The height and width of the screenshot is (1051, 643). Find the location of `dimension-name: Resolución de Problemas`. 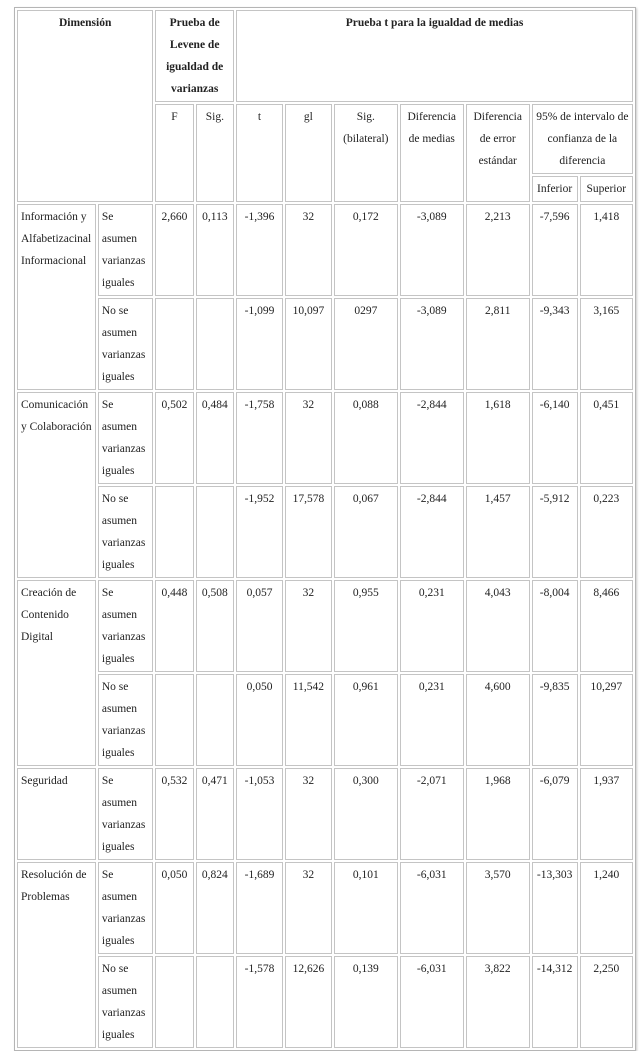

dimension-name: Resolución de Problemas is located at coordinates (56, 955).